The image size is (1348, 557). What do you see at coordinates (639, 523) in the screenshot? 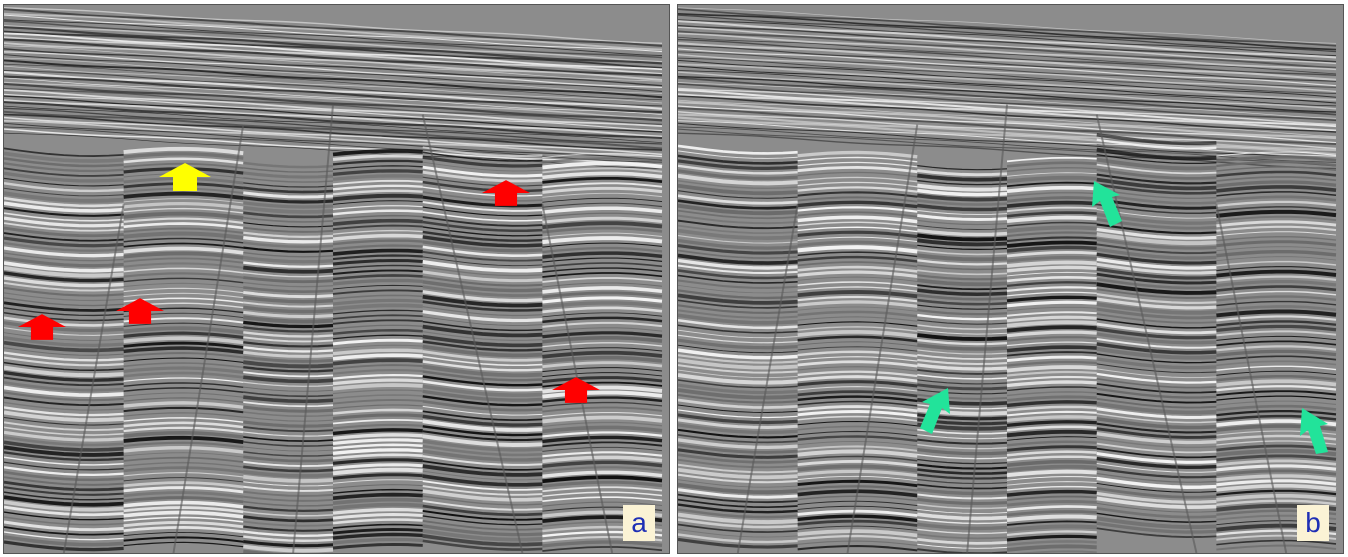
I see `panel-label-a: a` at bounding box center [639, 523].